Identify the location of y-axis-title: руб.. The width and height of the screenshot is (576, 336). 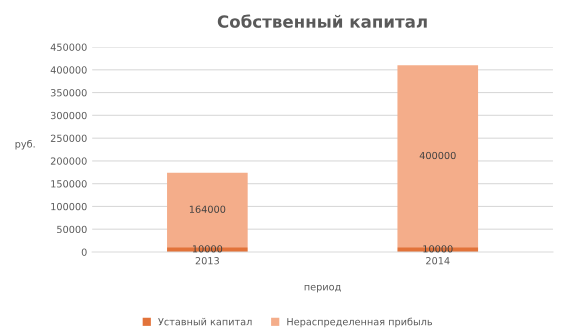
(25, 145).